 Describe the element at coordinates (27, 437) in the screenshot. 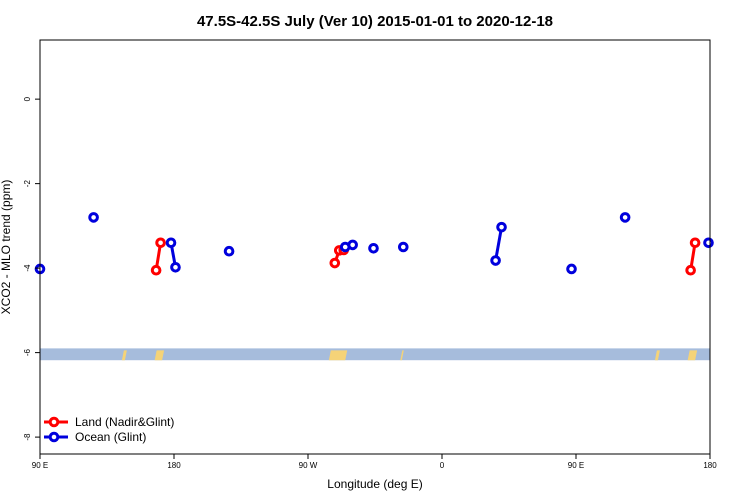

I see `y-tick-label: -8` at that location.